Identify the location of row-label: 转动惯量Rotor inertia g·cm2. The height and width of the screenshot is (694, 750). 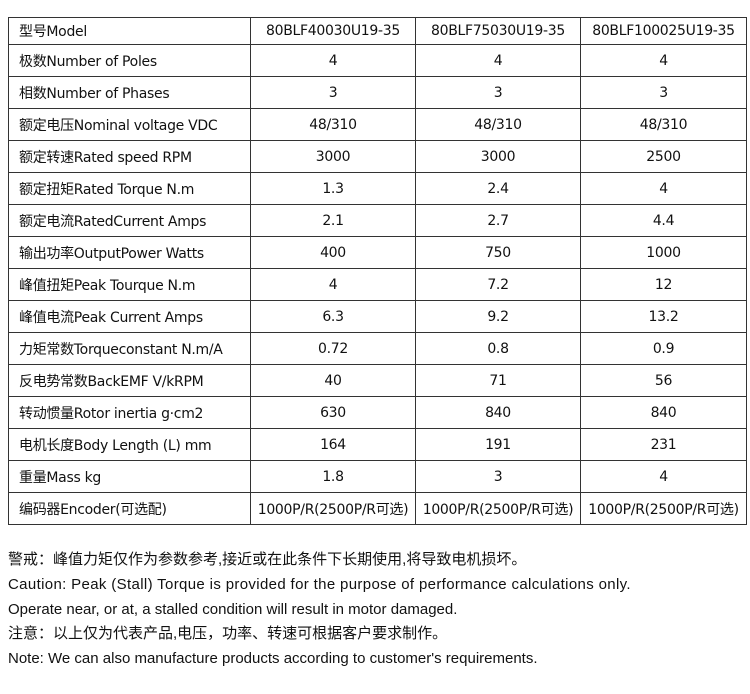
(129, 412).